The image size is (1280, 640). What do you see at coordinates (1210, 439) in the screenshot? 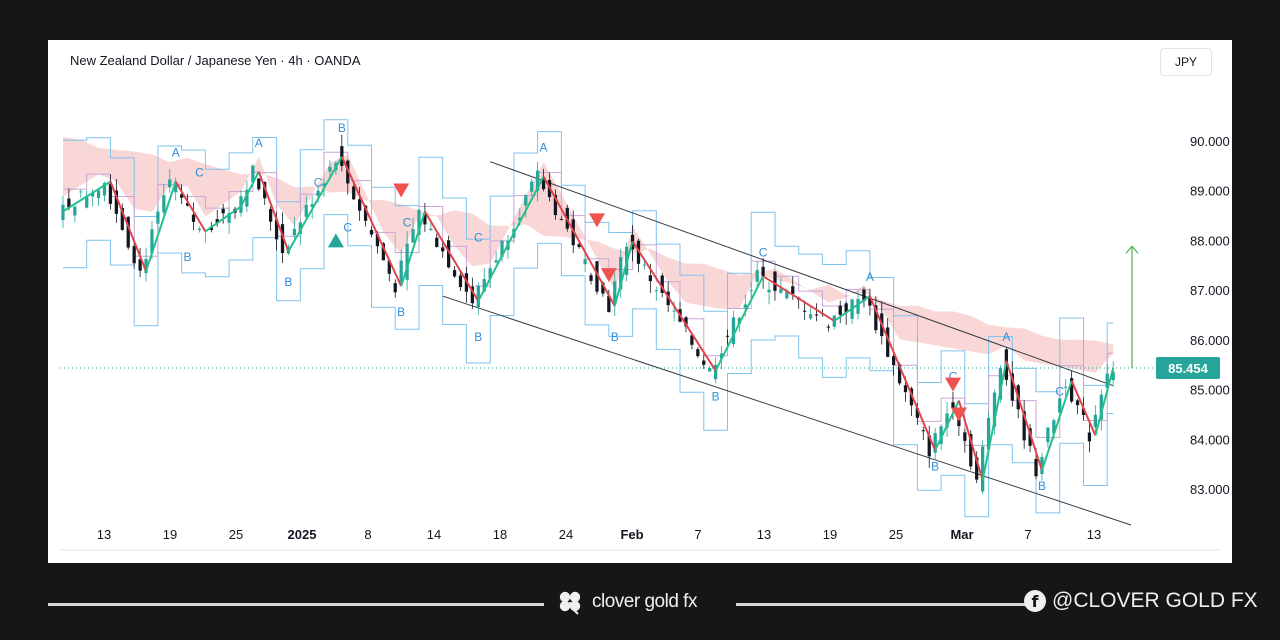
I see `y-tick-label: 84.000` at bounding box center [1210, 439].